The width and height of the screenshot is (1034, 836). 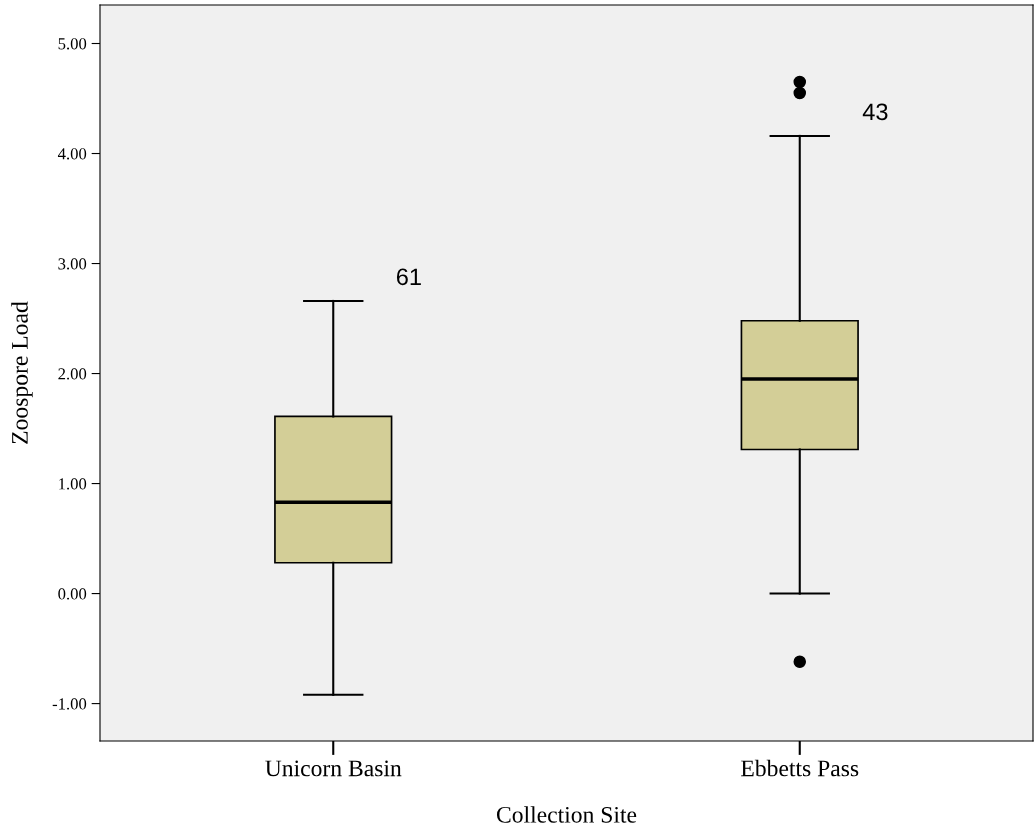 I want to click on x-tick-label: Ebbetts Pass, so click(x=800, y=768).